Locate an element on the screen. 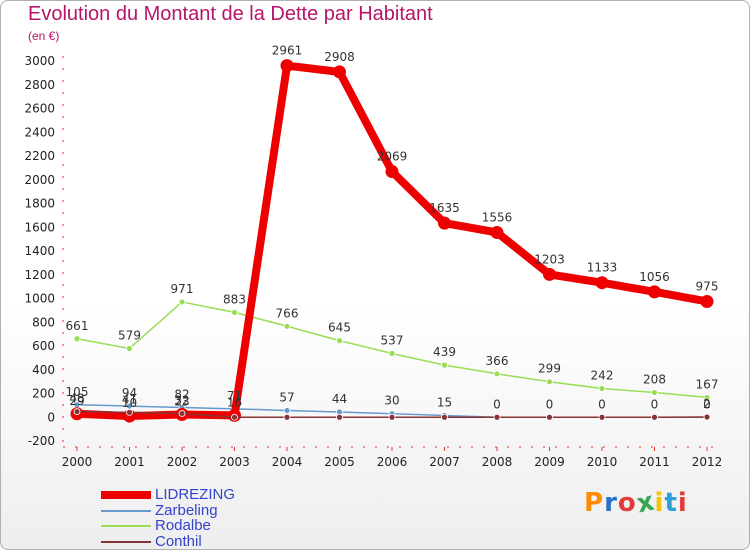  y-tick-label: 1000 is located at coordinates (39, 299).